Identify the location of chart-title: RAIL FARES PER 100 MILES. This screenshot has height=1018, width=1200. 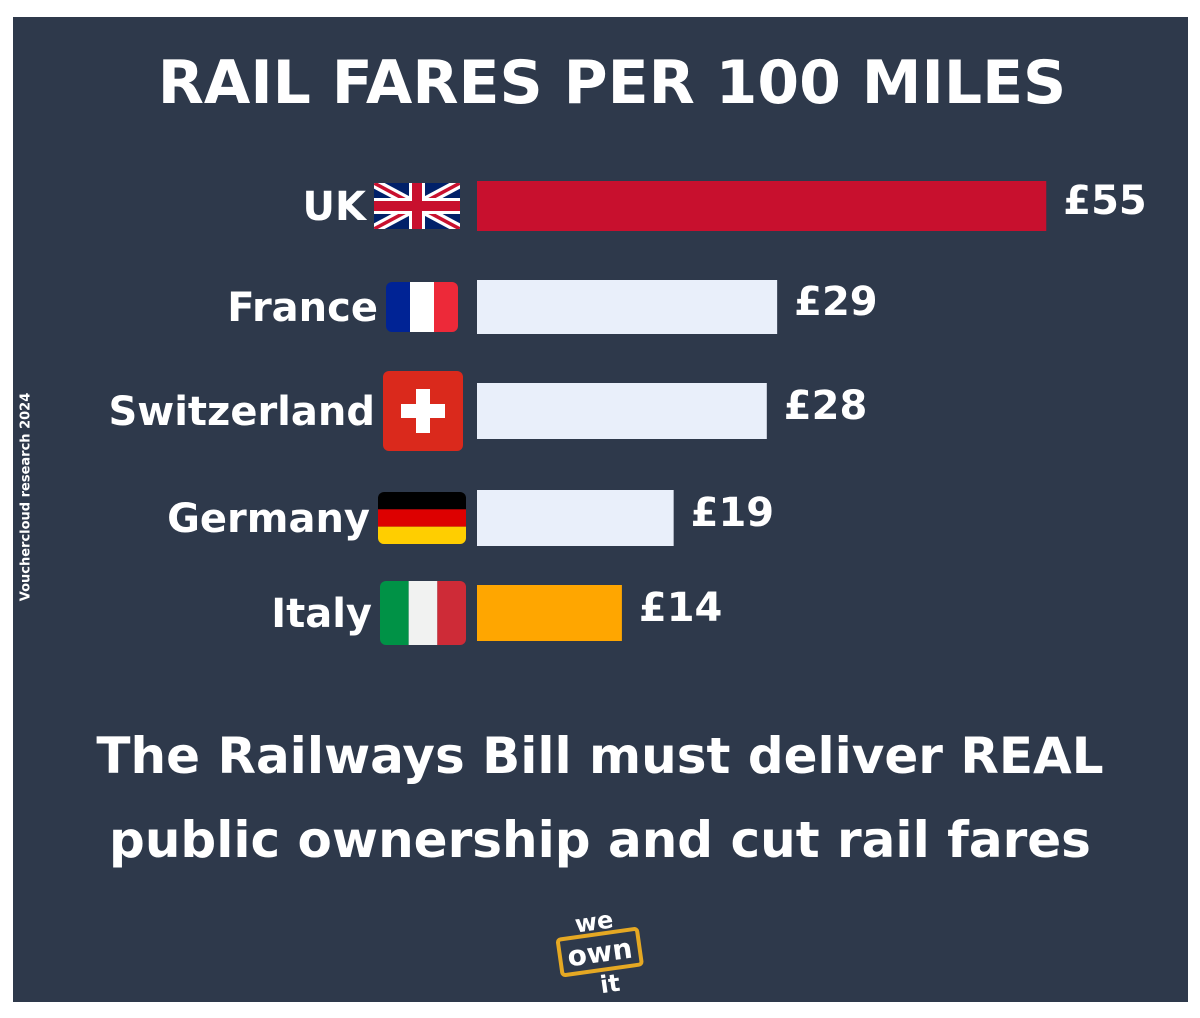
(612, 83).